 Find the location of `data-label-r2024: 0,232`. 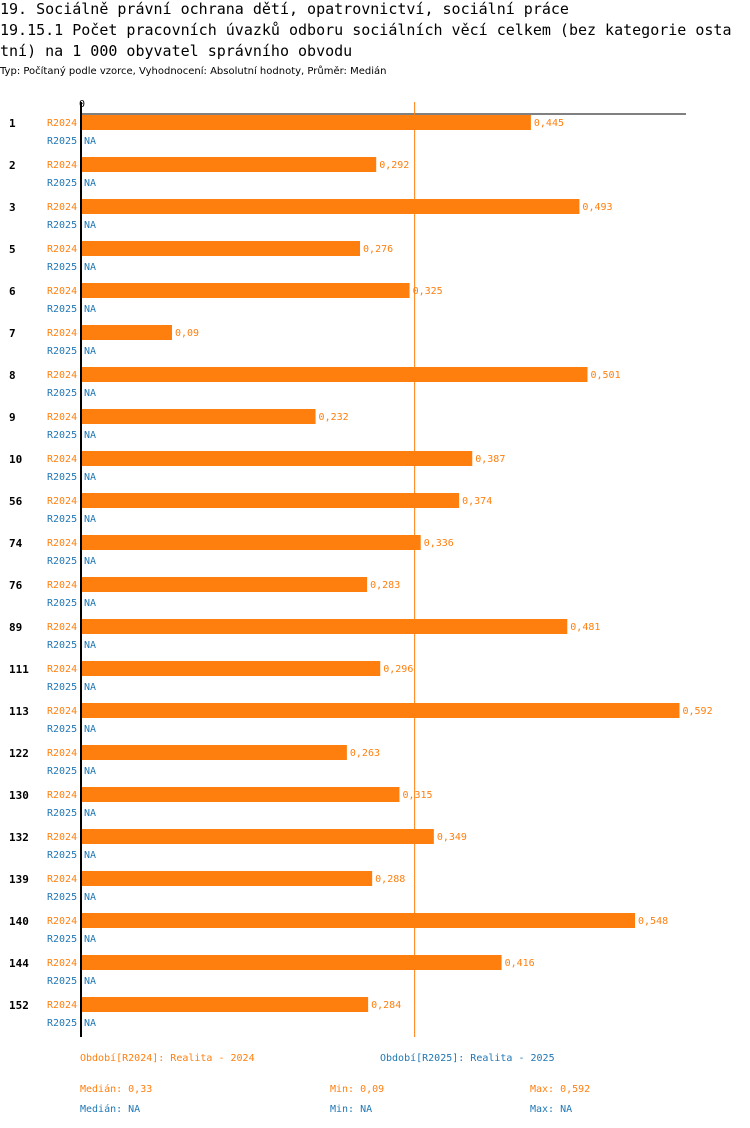

data-label-r2024: 0,232 is located at coordinates (334, 417).